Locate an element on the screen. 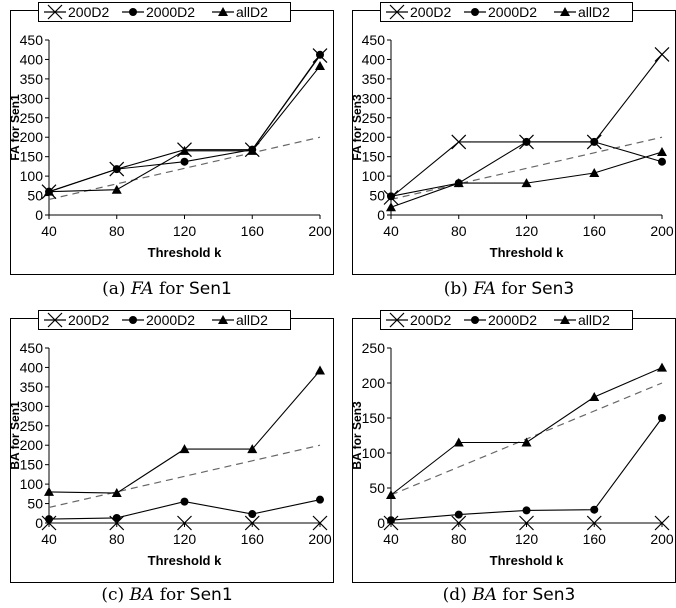 The height and width of the screenshot is (608, 676). y-axis-label: FA for Sen1 is located at coordinates (15, 127).